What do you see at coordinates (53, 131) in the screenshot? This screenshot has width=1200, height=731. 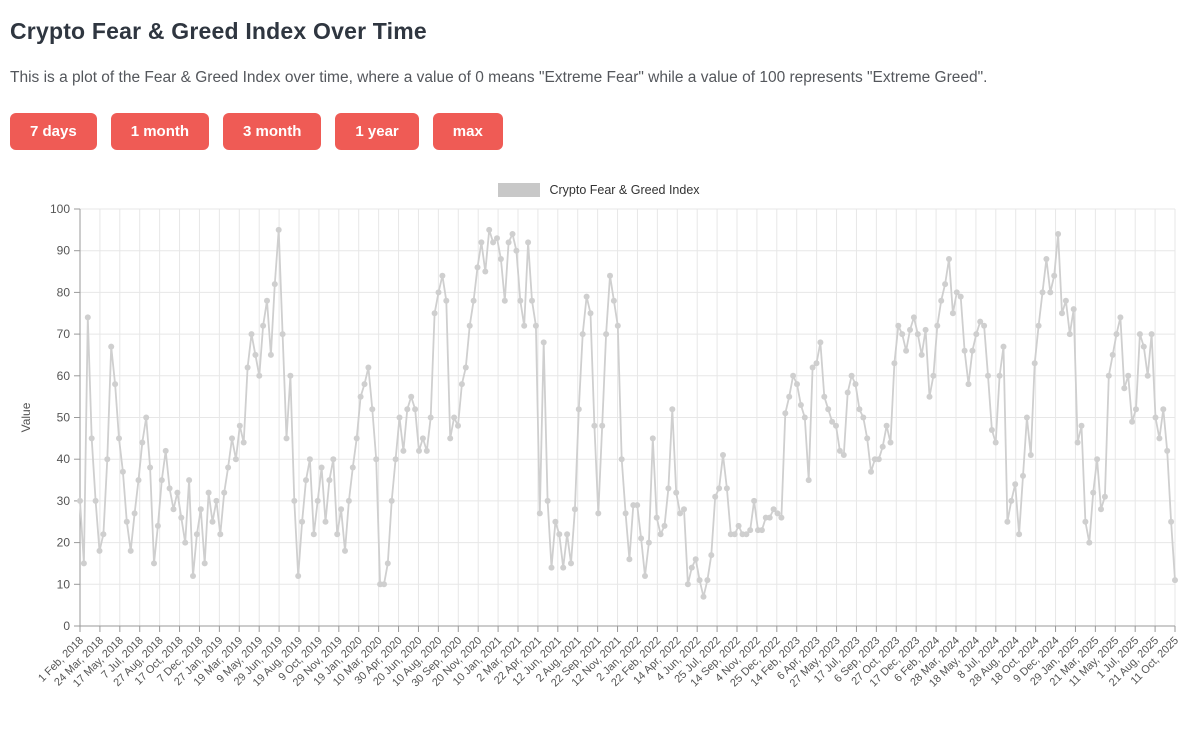 I see `range-button-7days: 7 days` at bounding box center [53, 131].